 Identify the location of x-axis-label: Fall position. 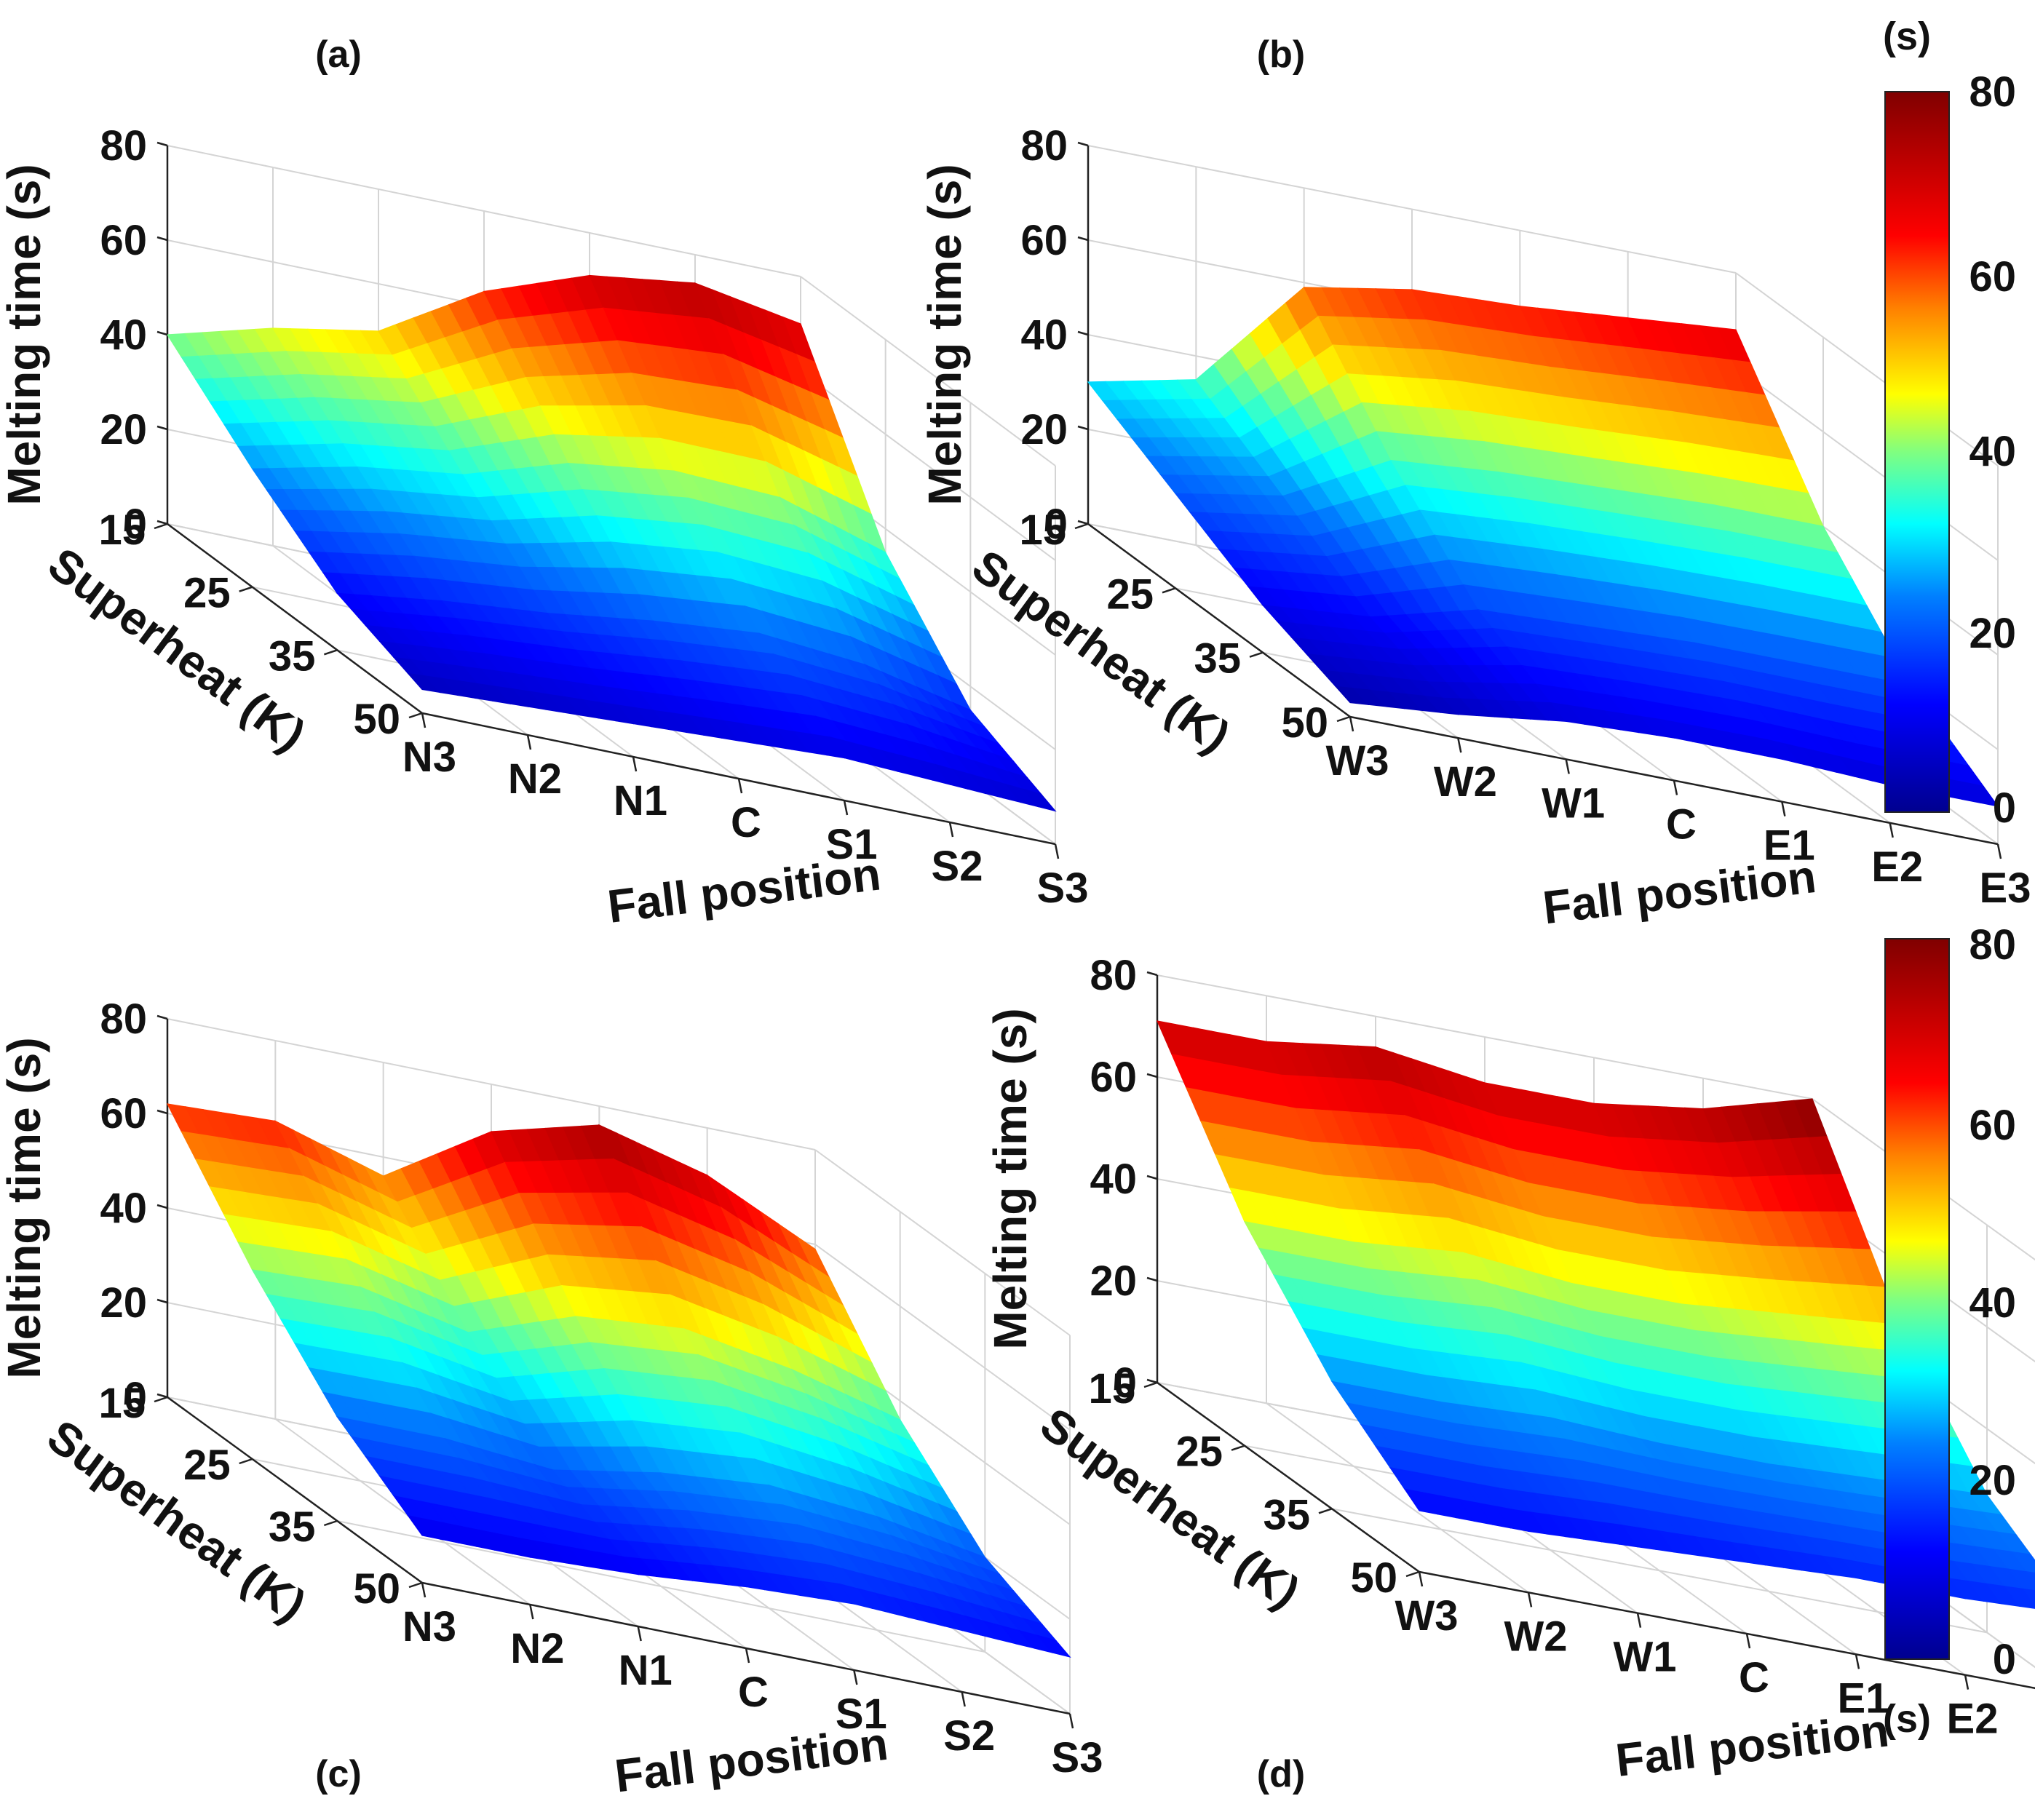
(751, 1760).